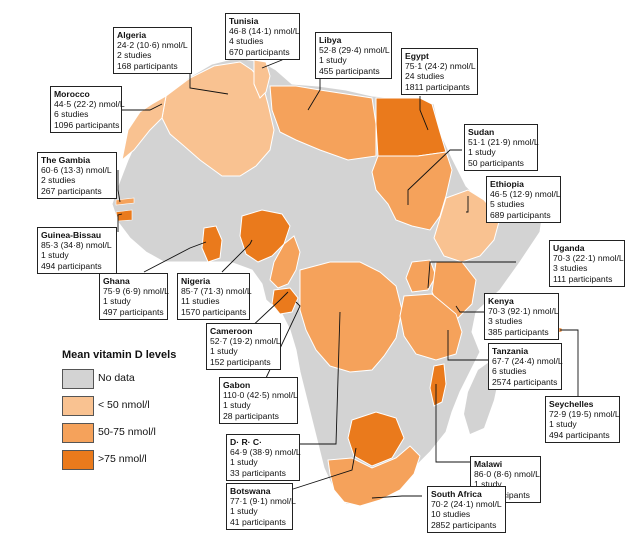  Describe the element at coordinates (262, 79) in the screenshot. I see `country-tunisia` at that location.